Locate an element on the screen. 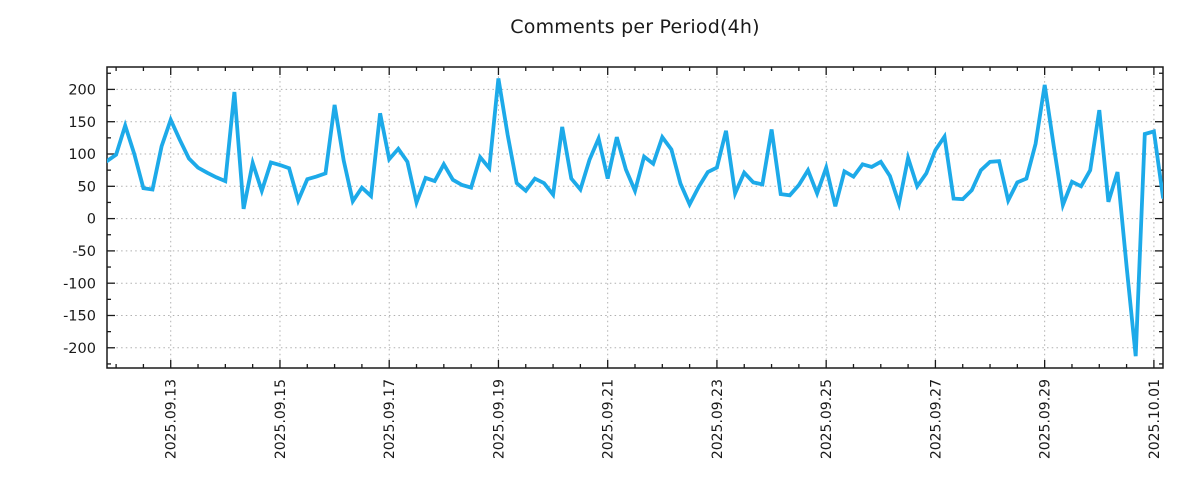  x-tick-label: 2025.10.01 is located at coordinates (1155, 419).